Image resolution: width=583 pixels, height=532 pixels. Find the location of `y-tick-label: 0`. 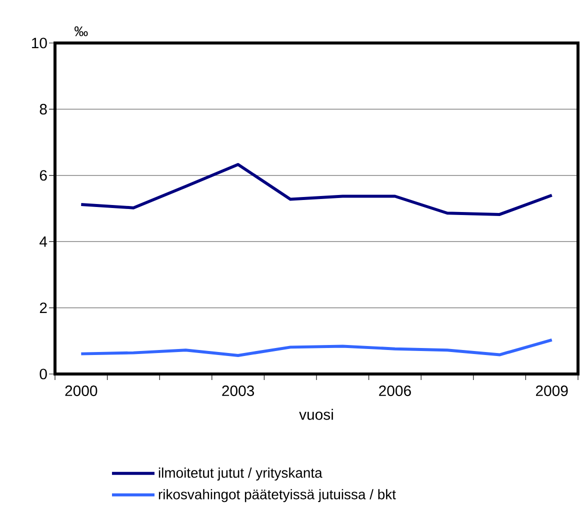

y-tick-label: 0 is located at coordinates (43, 374).